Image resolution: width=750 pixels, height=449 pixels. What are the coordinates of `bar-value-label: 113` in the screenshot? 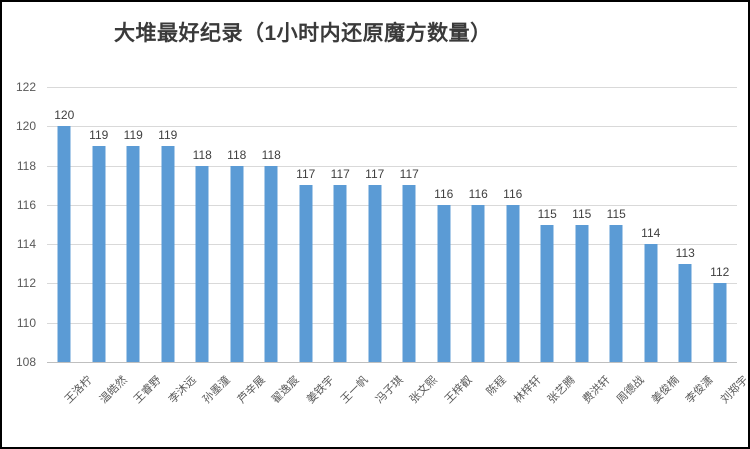 It's located at (685, 252).